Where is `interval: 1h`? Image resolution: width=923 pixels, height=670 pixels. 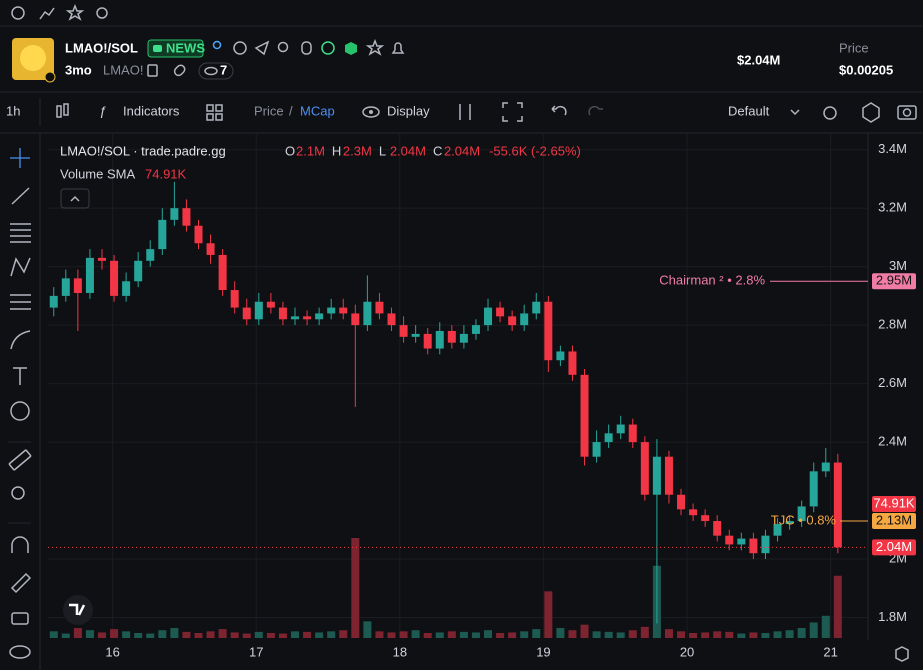
interval: 1h is located at coordinates (13, 110).